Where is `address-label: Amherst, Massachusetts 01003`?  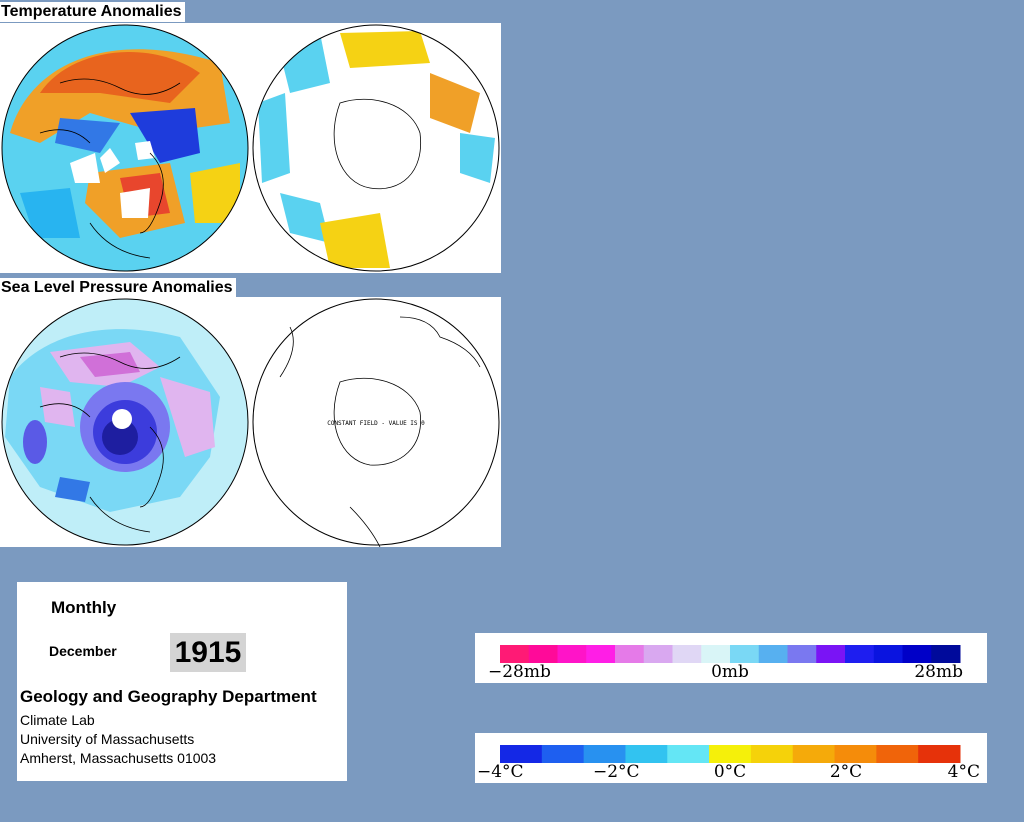 address-label: Amherst, Massachusetts 01003 is located at coordinates (118, 758).